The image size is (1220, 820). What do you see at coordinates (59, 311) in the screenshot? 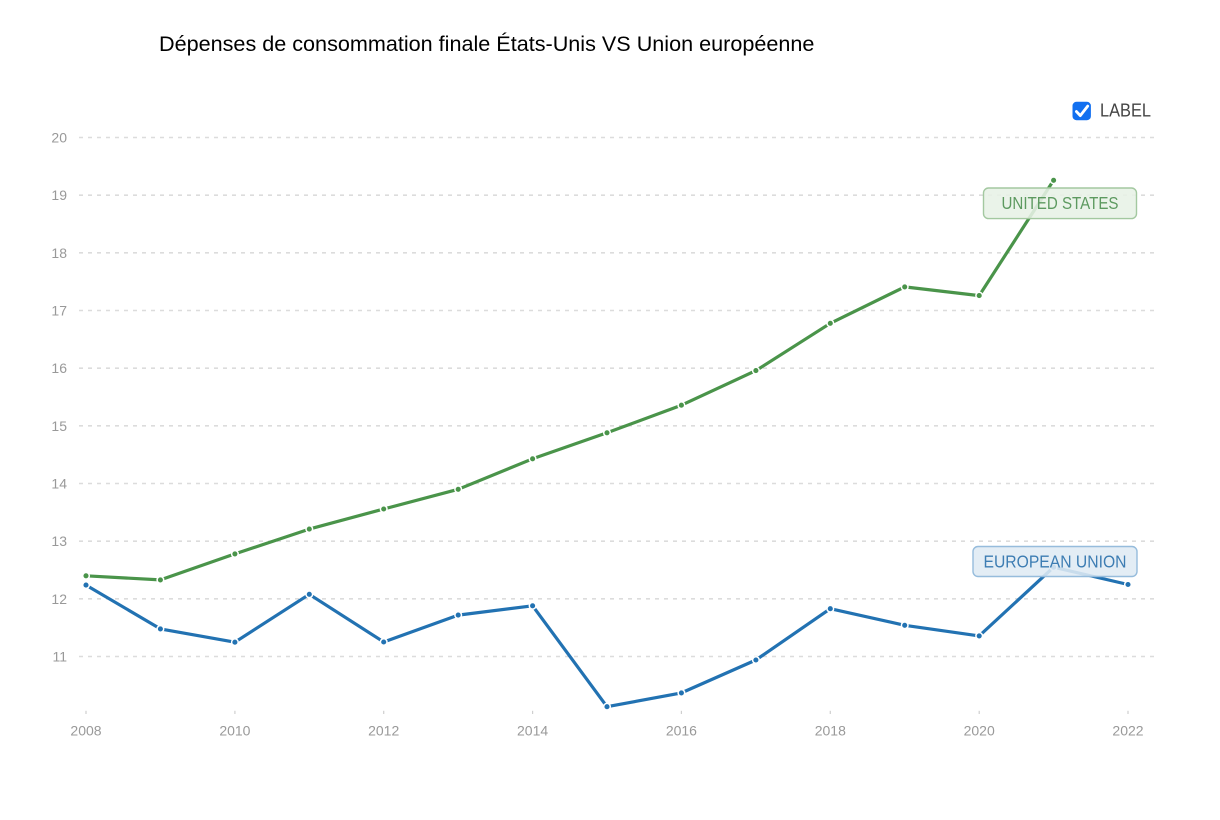
I see `svg-text: 17` at bounding box center [59, 311].